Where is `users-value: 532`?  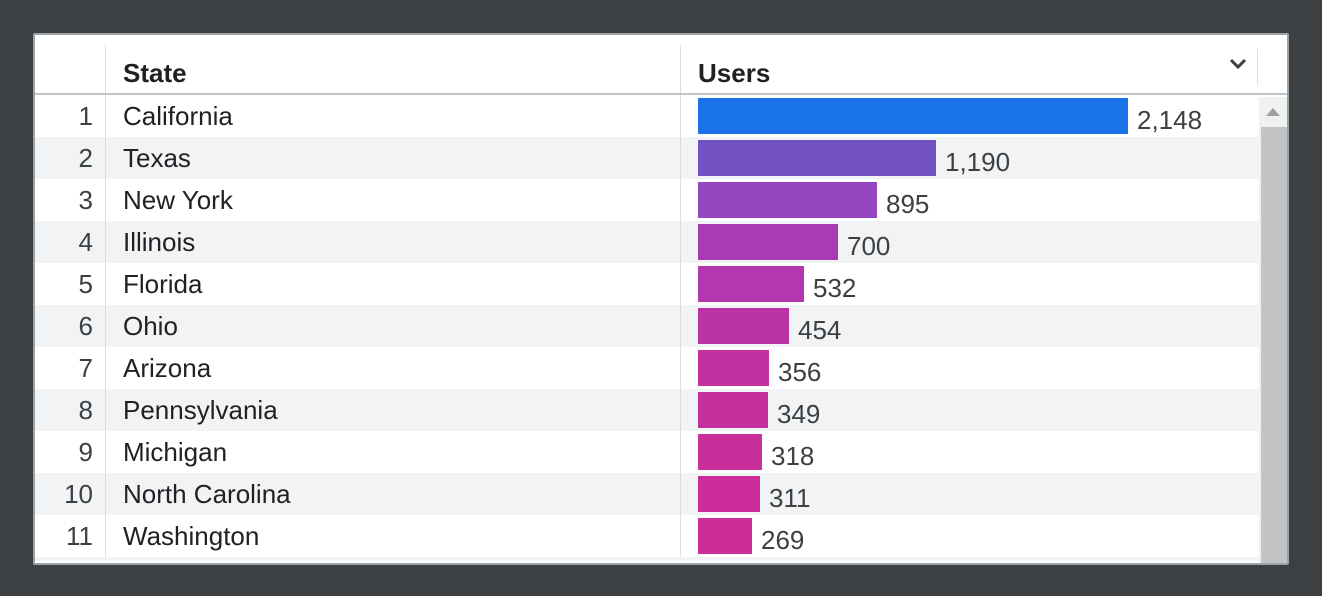 users-value: 532 is located at coordinates (835, 287).